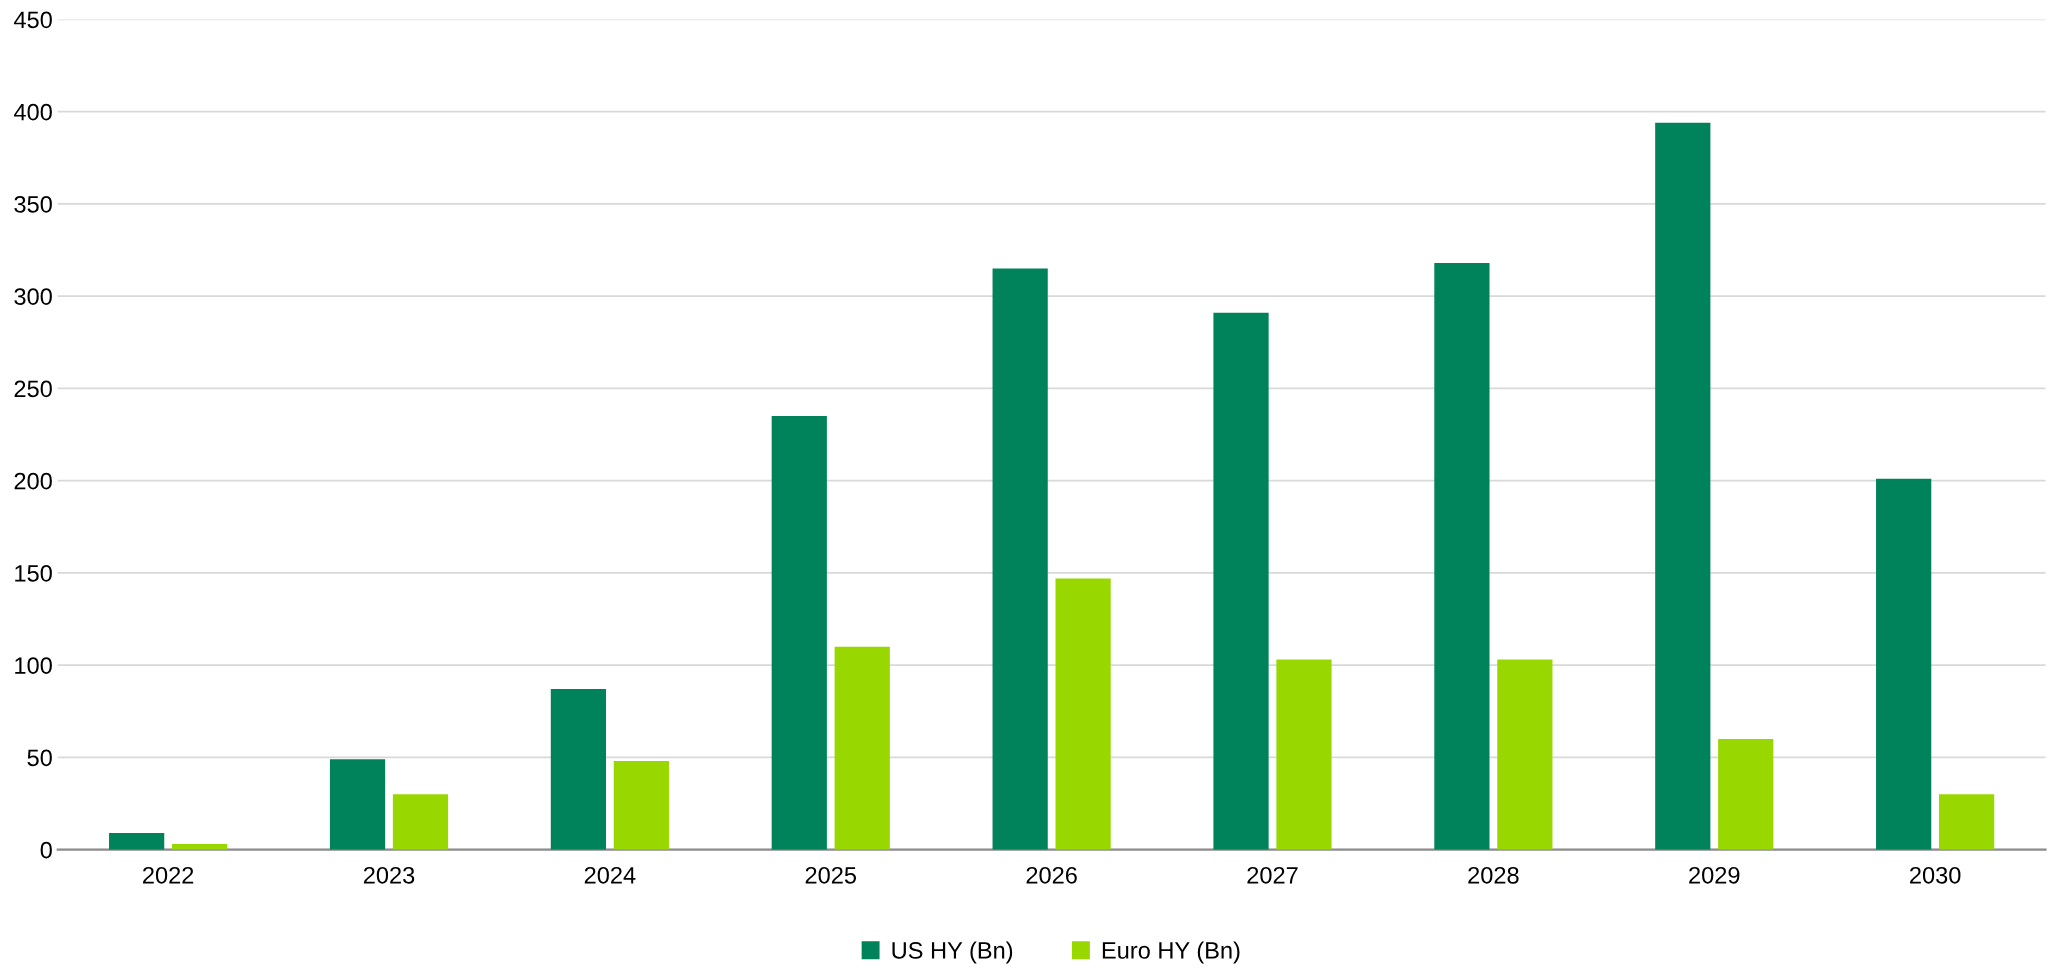 The height and width of the screenshot is (971, 2060). Describe the element at coordinates (610, 875) in the screenshot. I see `x-tick-label: 2024` at that location.